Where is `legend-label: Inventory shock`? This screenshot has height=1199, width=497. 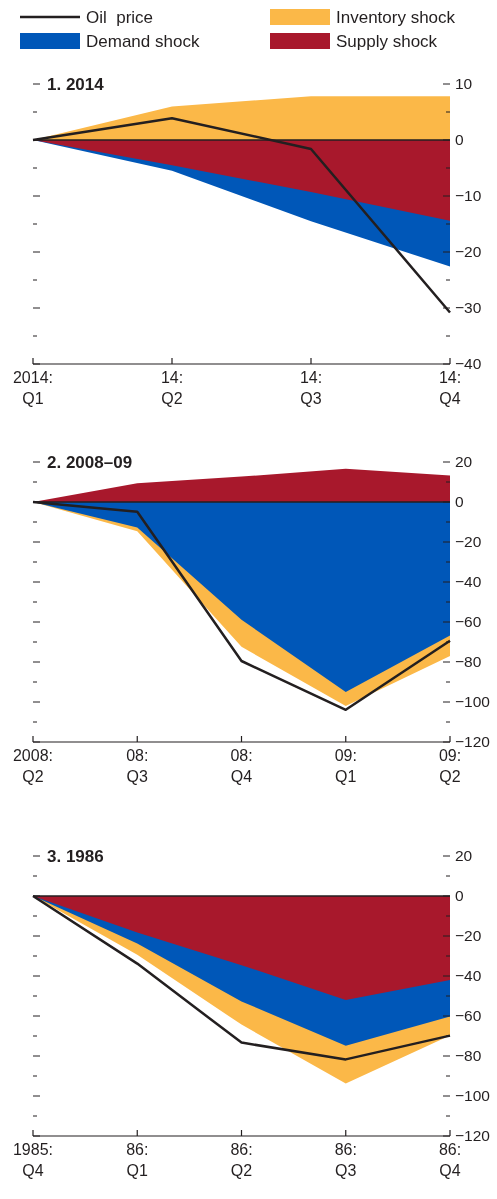 legend-label: Inventory shock is located at coordinates (396, 17).